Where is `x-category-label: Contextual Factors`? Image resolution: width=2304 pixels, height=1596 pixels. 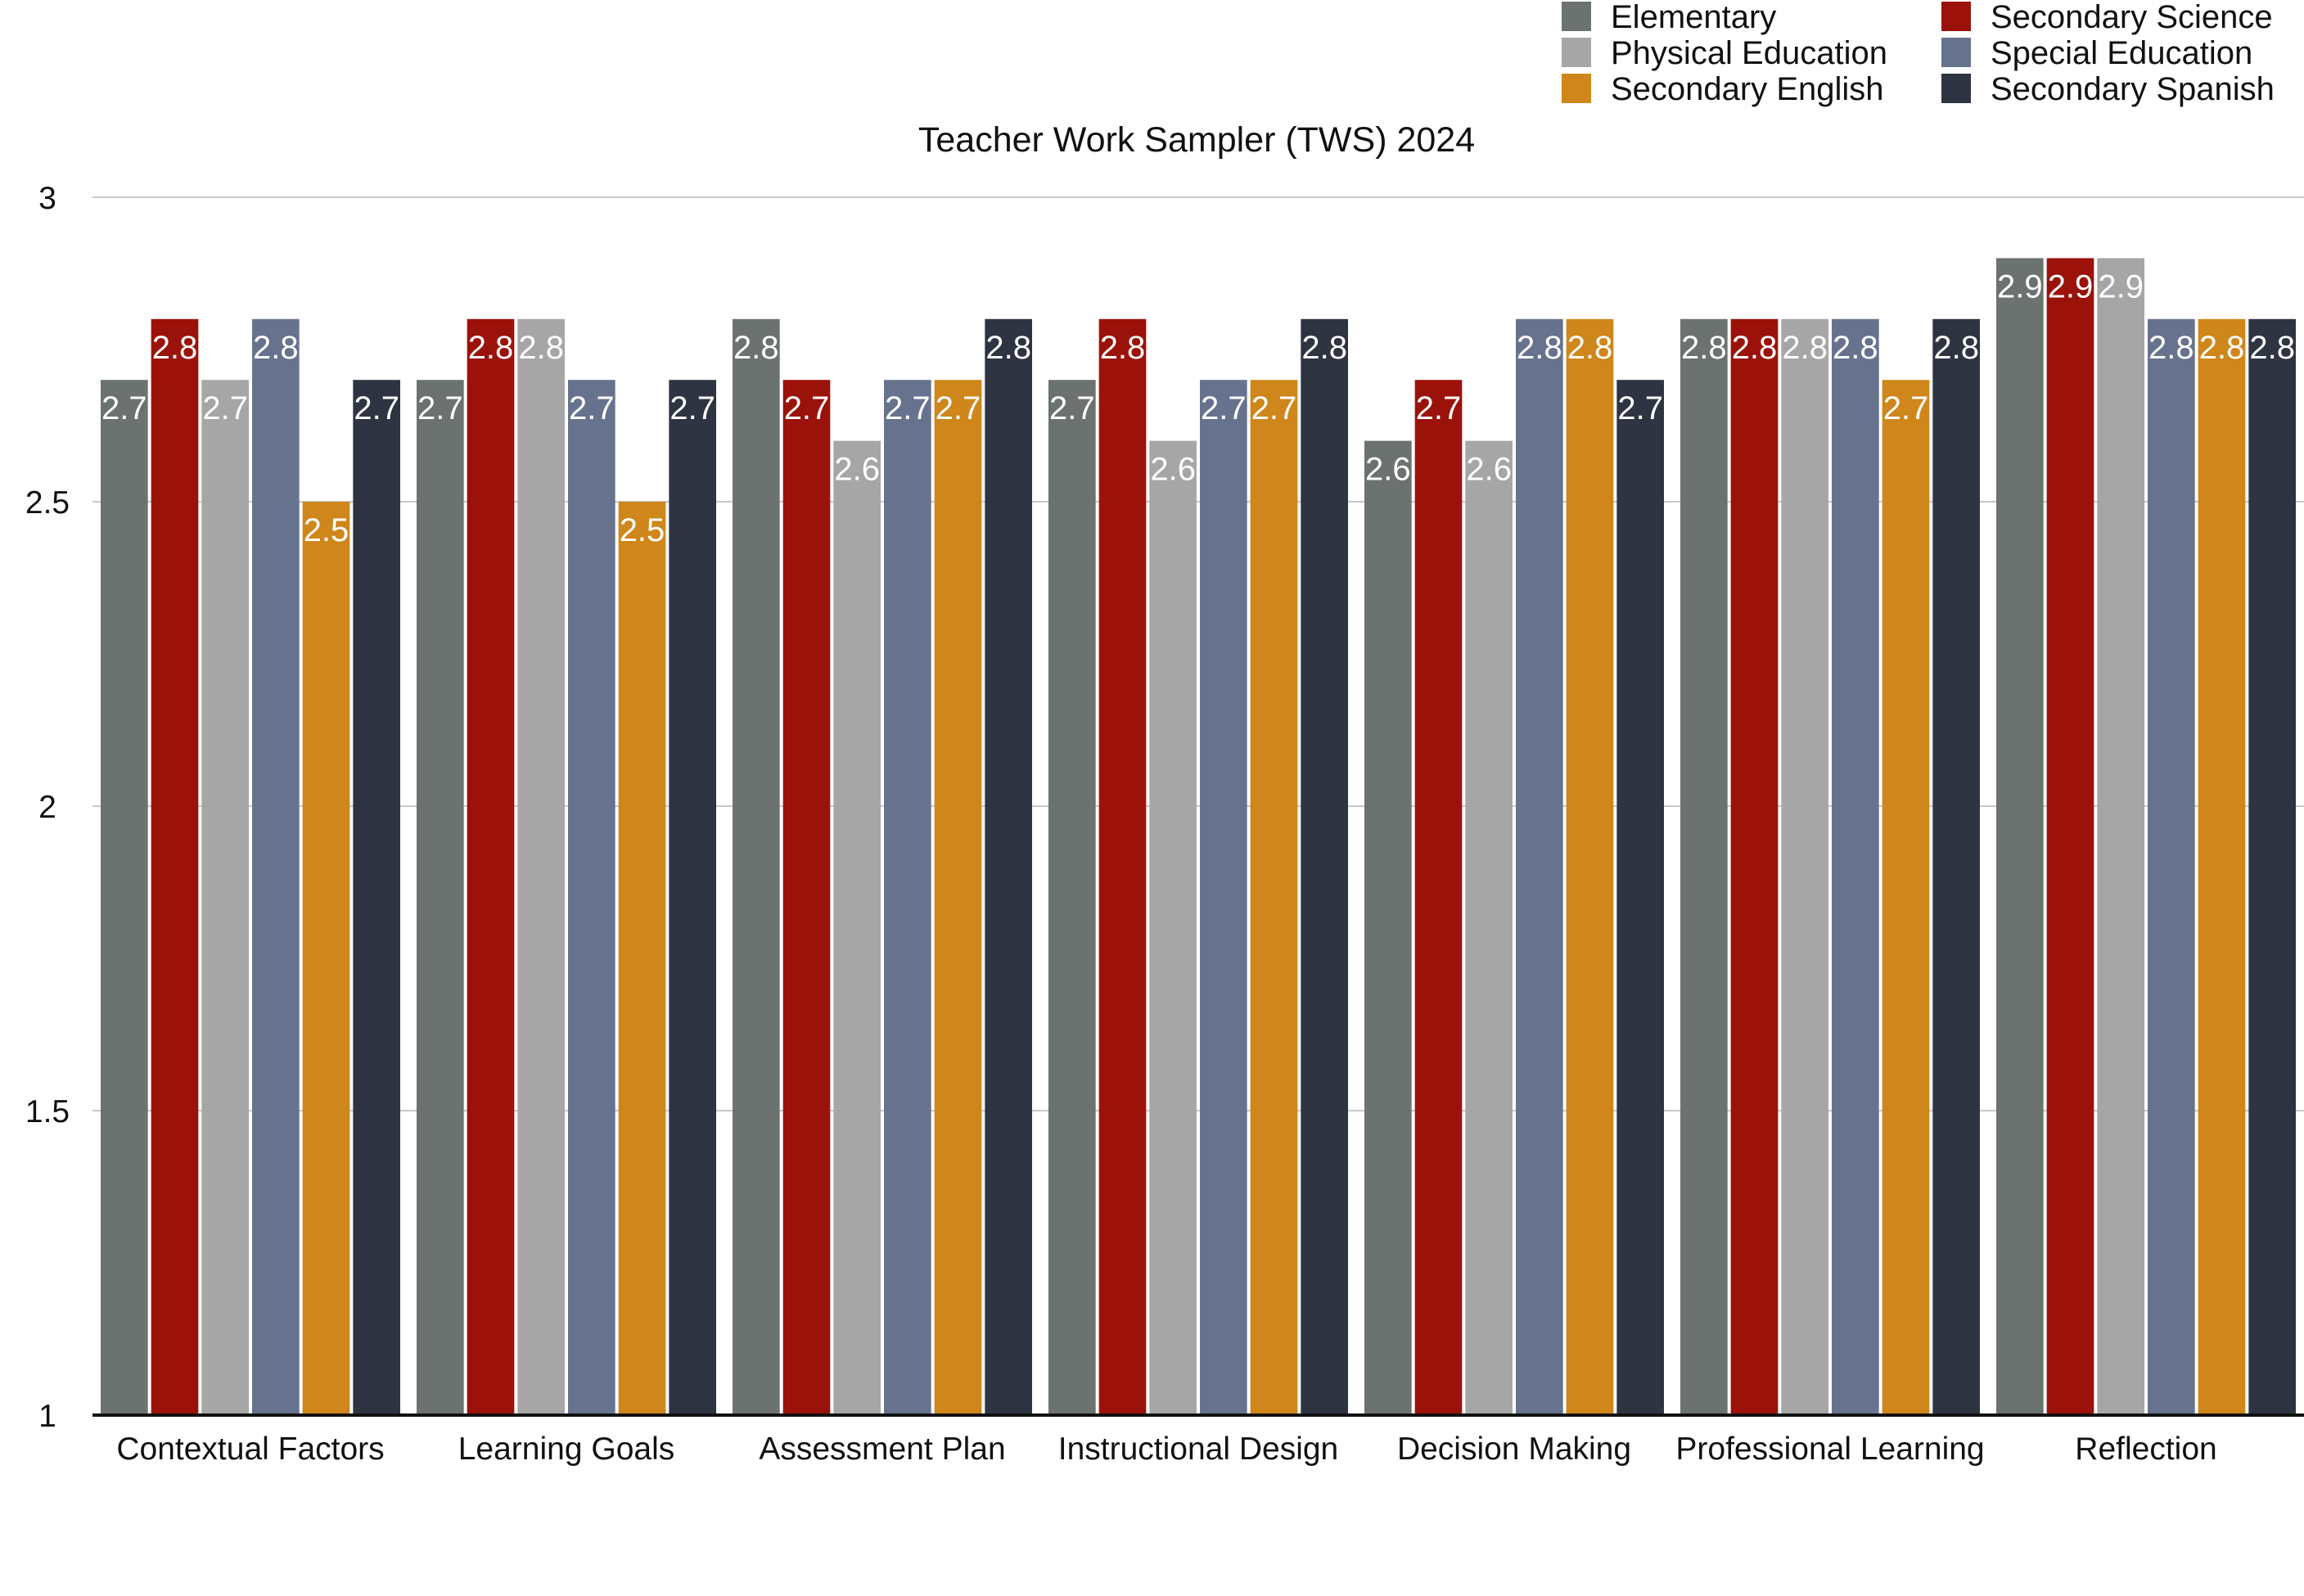
x-category-label: Contextual Factors is located at coordinates (250, 1449).